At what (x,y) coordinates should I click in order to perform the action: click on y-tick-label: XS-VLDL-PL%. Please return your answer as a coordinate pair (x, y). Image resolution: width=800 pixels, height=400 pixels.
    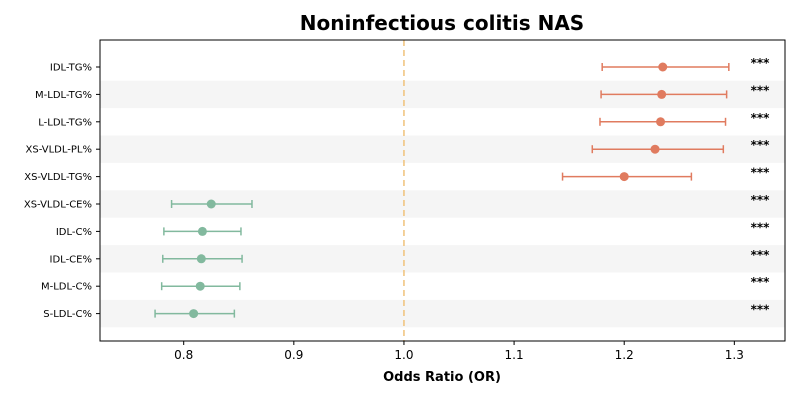
    Looking at the image, I should click on (59, 150).